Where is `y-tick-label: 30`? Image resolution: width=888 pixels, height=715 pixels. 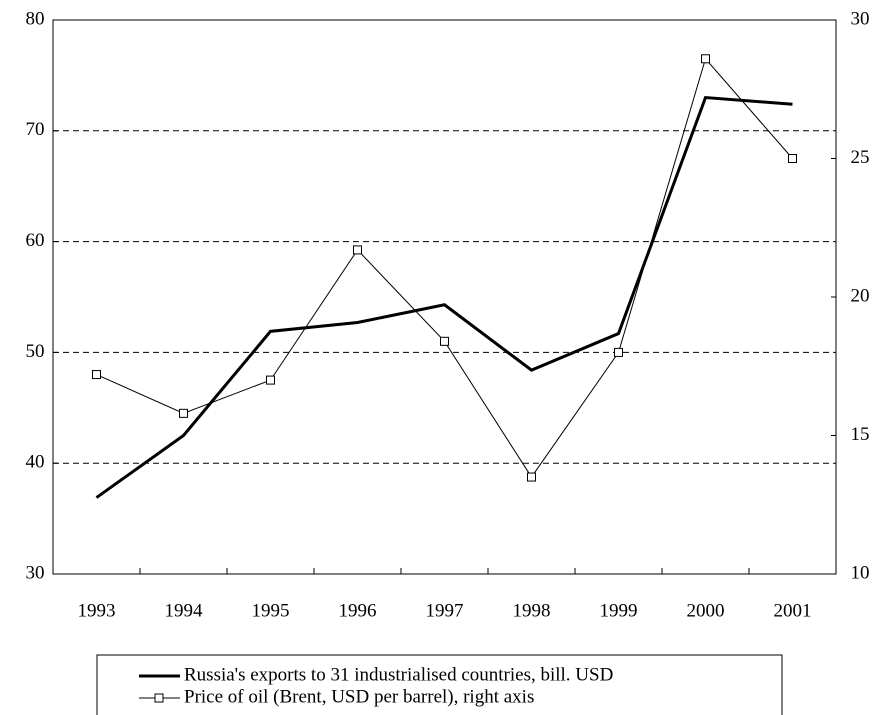 y-tick-label: 30 is located at coordinates (35, 572).